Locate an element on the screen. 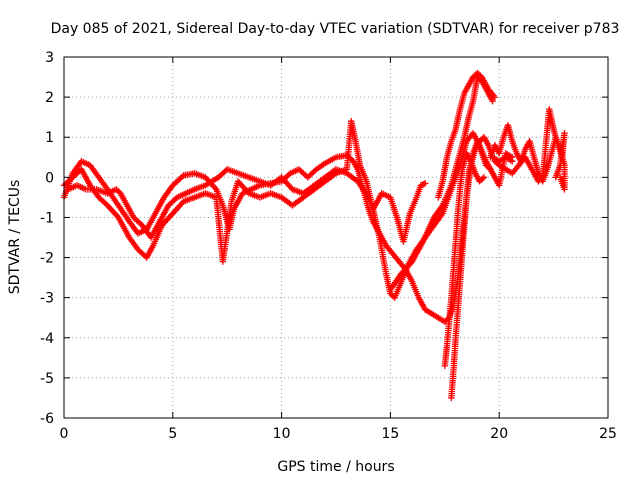 This screenshot has height=480, width=640. y-tick-label: -2 is located at coordinates (47, 259).